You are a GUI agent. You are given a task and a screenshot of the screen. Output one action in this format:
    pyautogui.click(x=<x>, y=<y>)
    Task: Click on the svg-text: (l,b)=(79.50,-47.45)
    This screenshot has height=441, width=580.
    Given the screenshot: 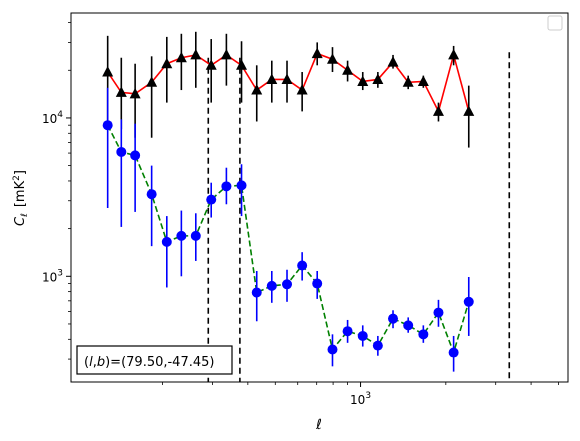 What is the action you would take?
    pyautogui.click(x=149, y=362)
    